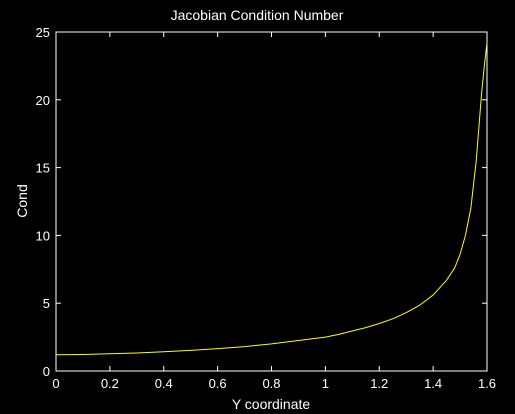 The height and width of the screenshot is (414, 515). I want to click on y-axis-label: Cond, so click(22, 200).